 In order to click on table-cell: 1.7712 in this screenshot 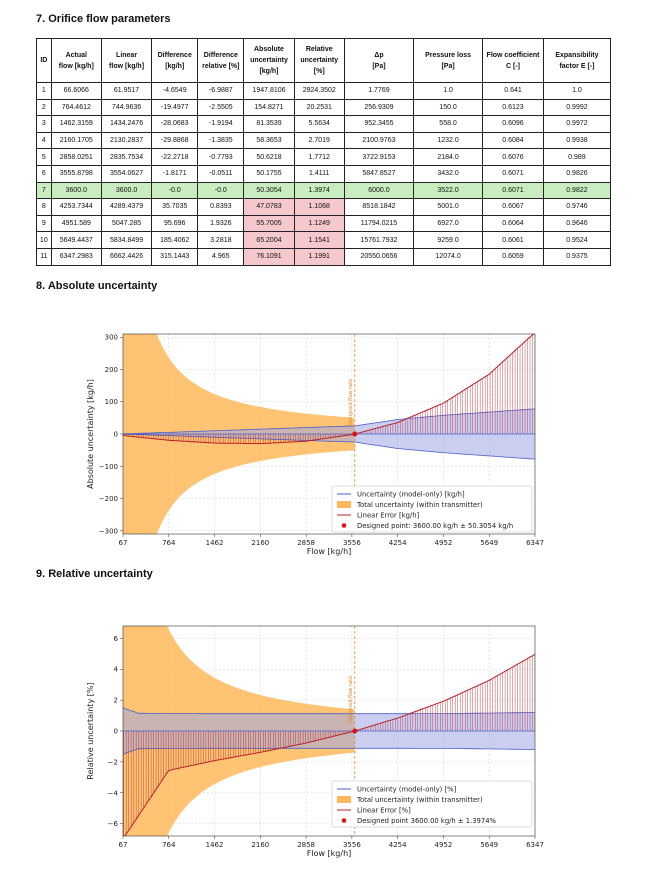, I will do `click(319, 157)`.